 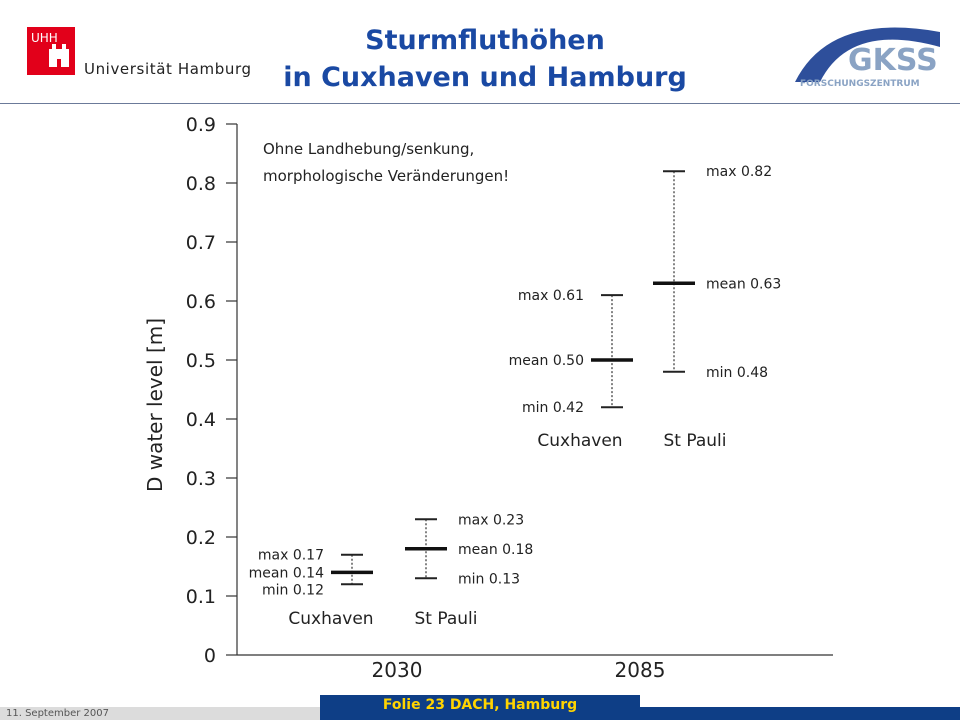 What do you see at coordinates (695, 441) in the screenshot?
I see `station-label-2085-stpauli: St Pauli` at bounding box center [695, 441].